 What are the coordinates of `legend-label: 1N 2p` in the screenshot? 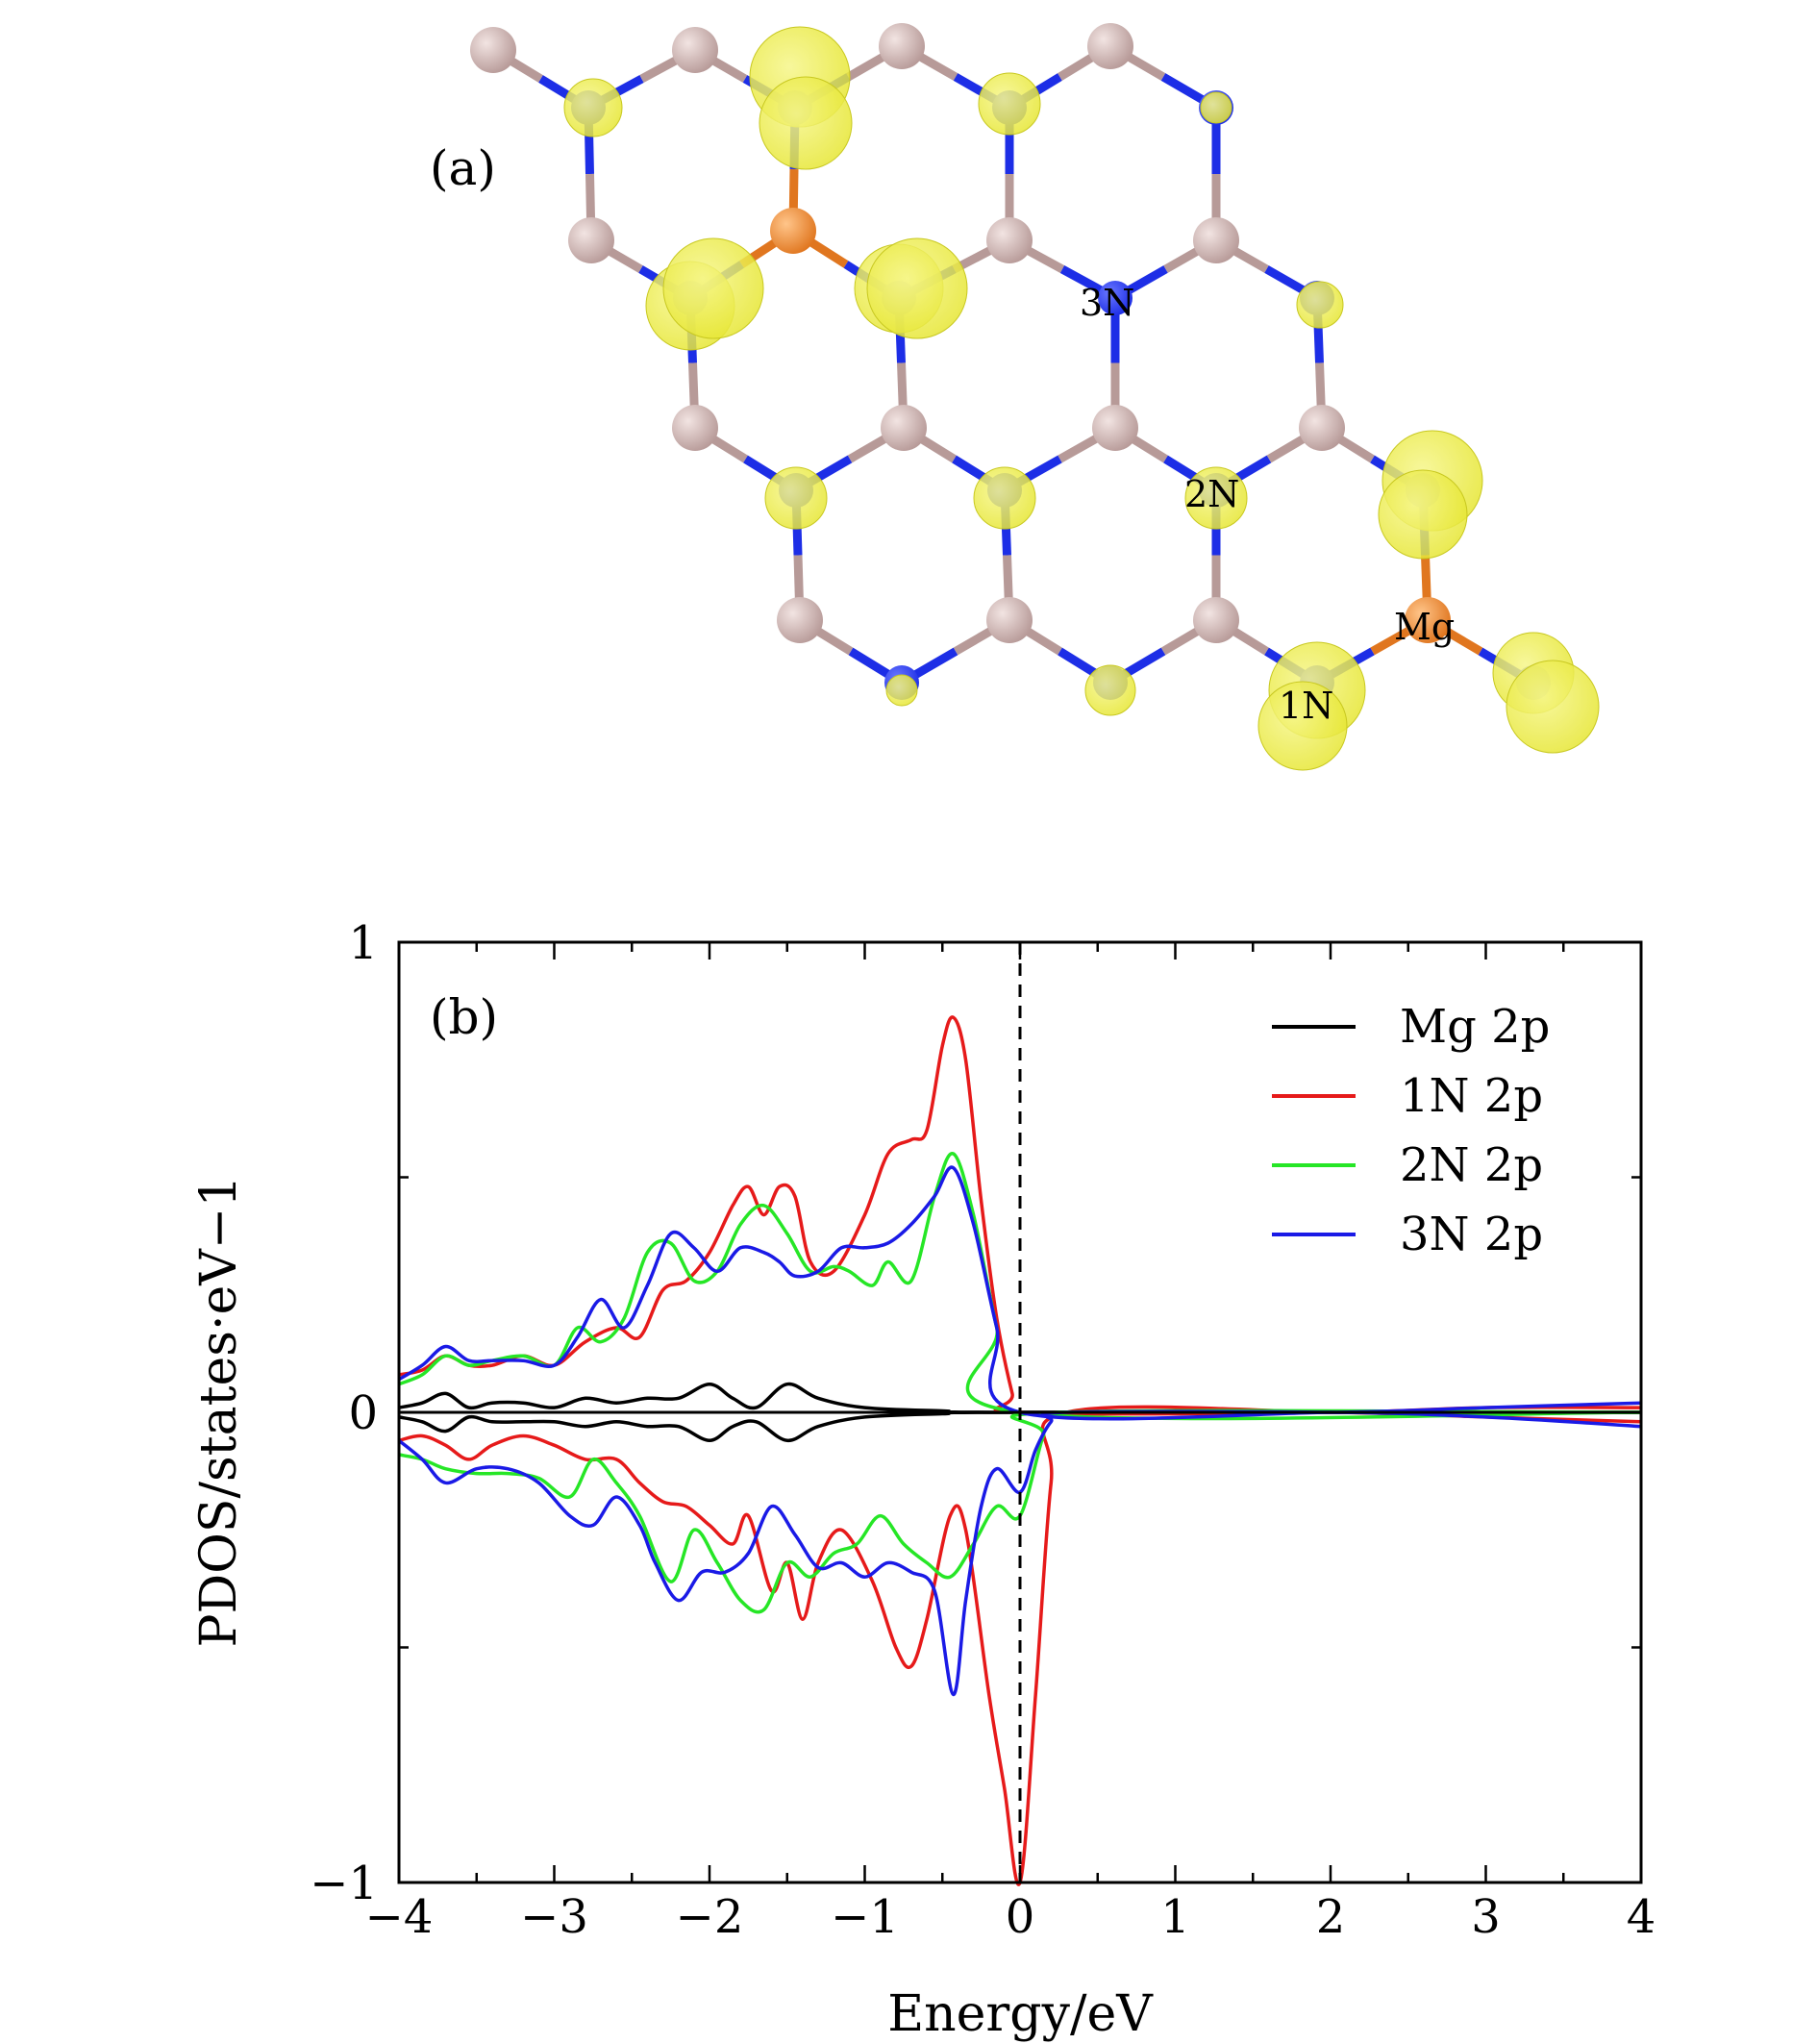 It's located at (1471, 1096).